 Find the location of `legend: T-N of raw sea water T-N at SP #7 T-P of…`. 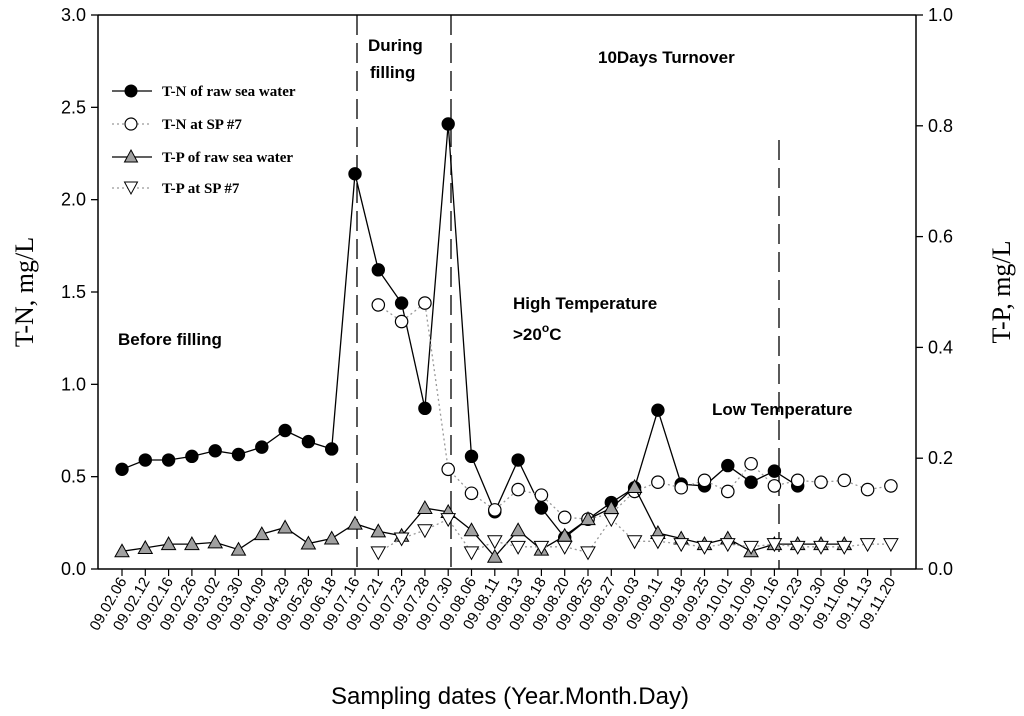

legend: T-N of raw sea water T-N at SP #7 T-P of… is located at coordinates (204, 140).